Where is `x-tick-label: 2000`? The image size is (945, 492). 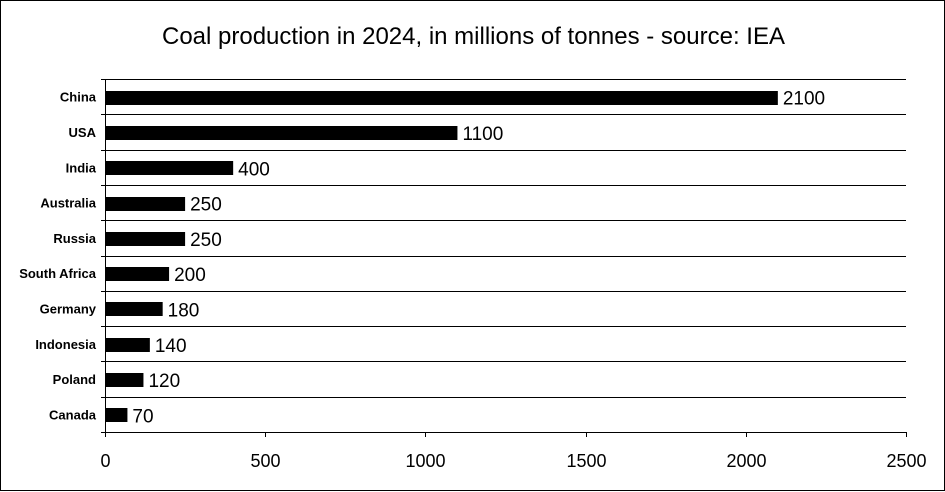
x-tick-label: 2000 is located at coordinates (746, 461).